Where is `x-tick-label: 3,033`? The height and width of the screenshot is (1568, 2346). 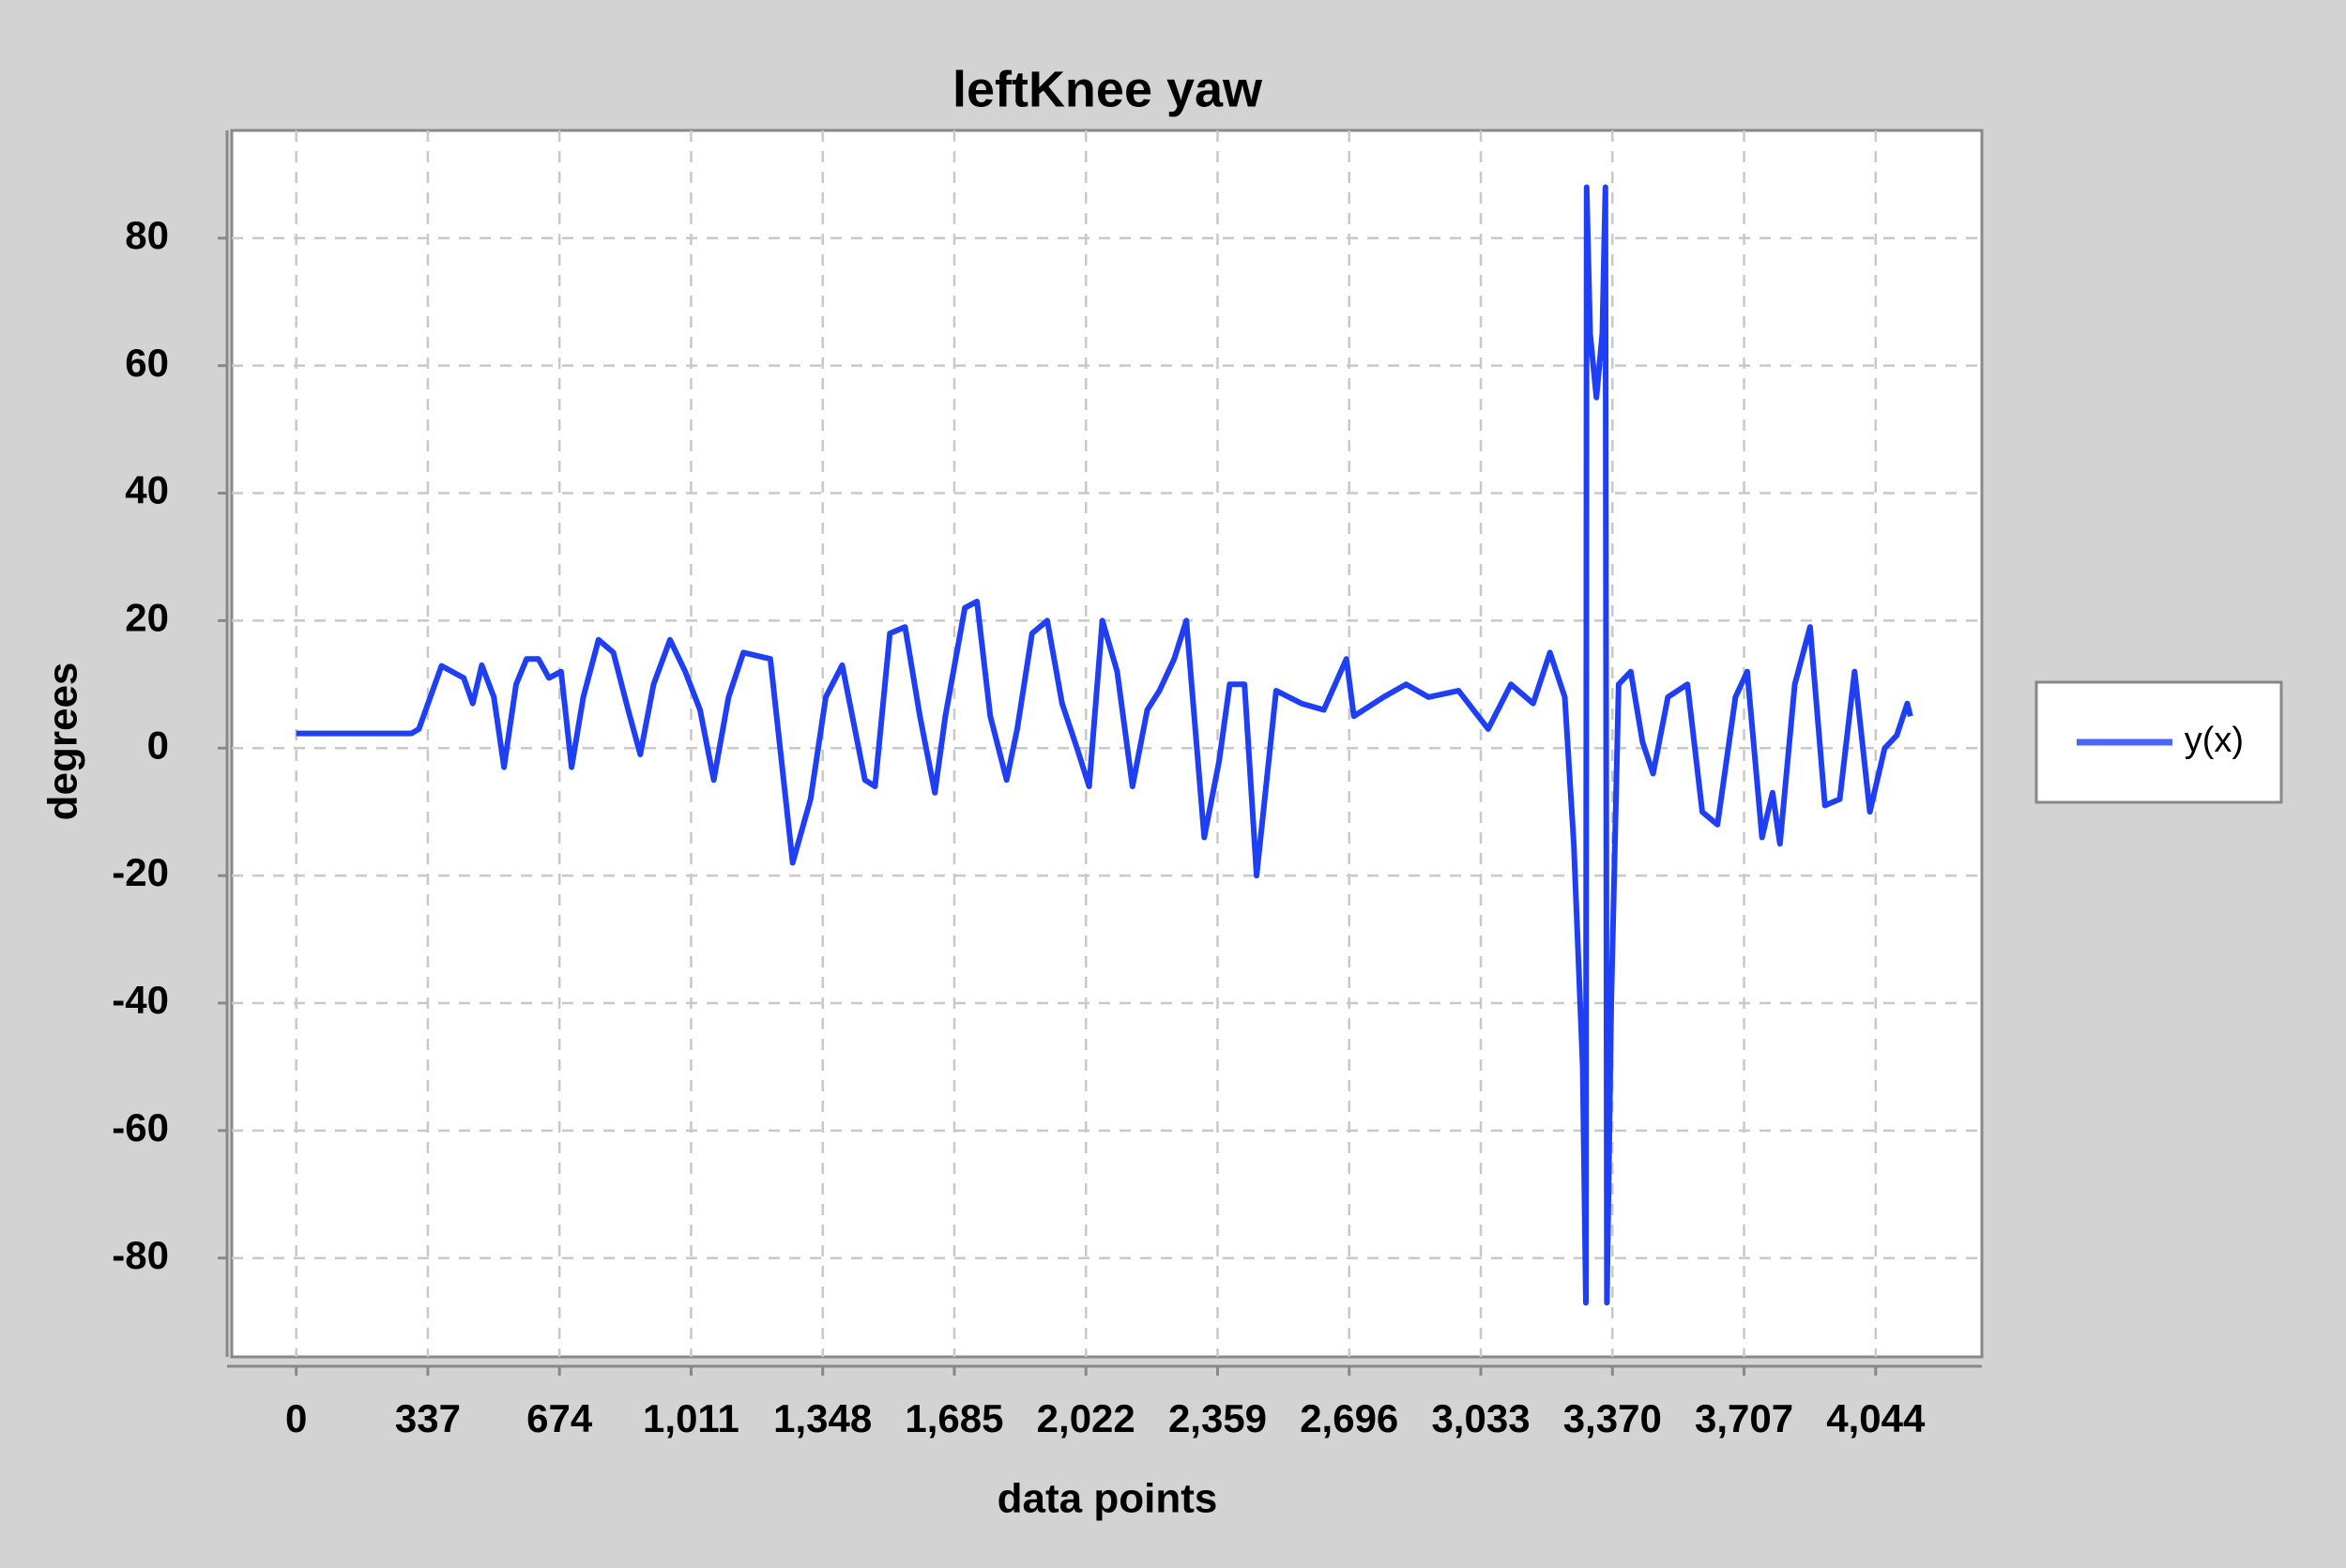
x-tick-label: 3,033 is located at coordinates (1481, 1418).